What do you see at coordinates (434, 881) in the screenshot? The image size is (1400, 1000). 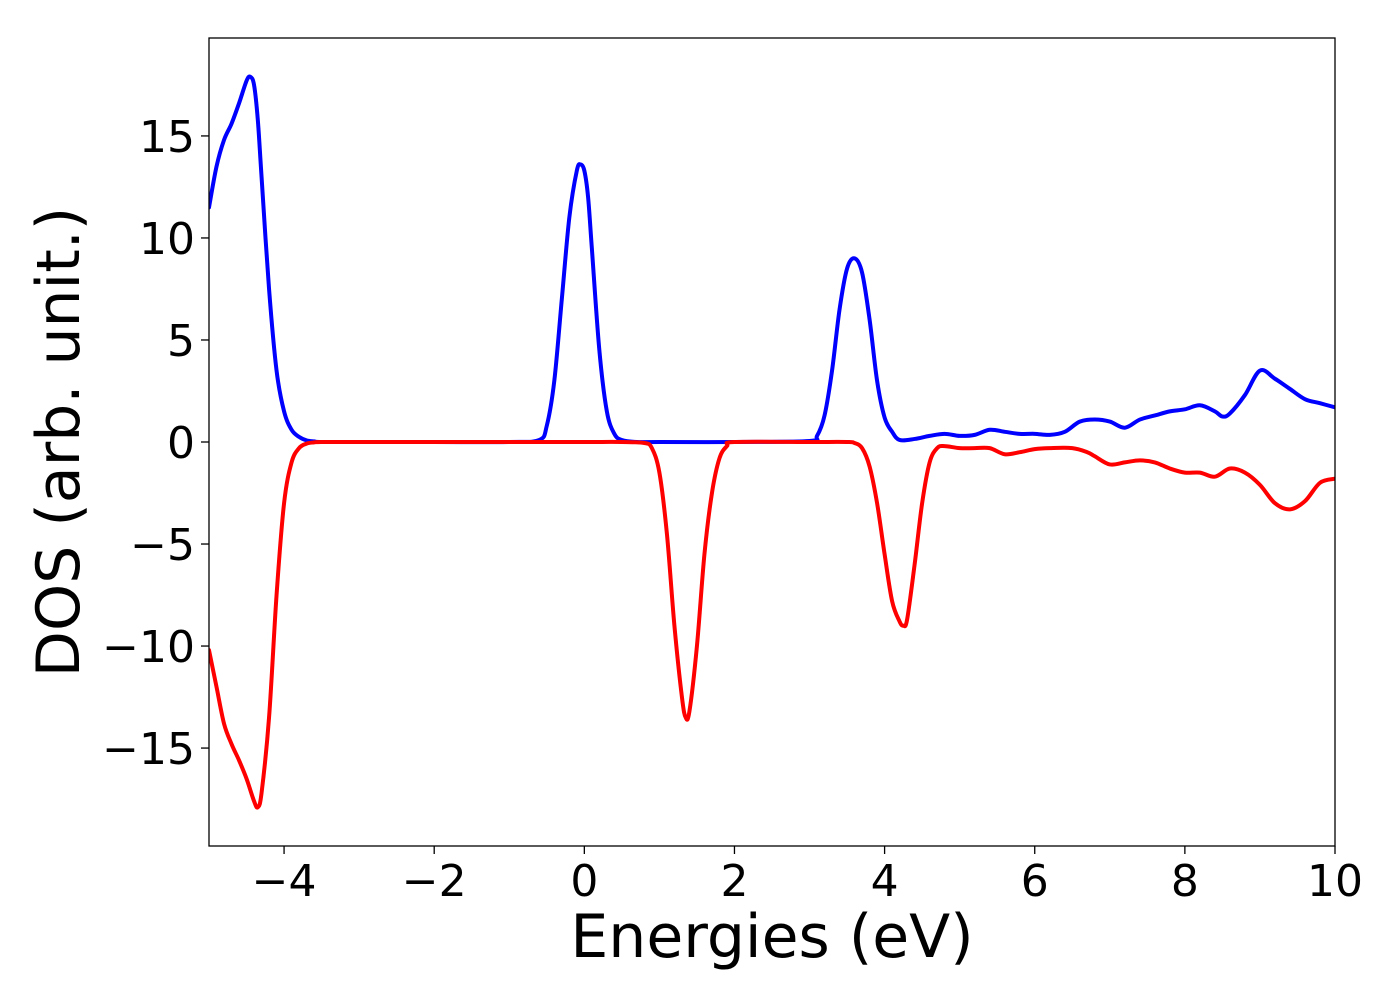 I see `x-tick-label: −2` at bounding box center [434, 881].